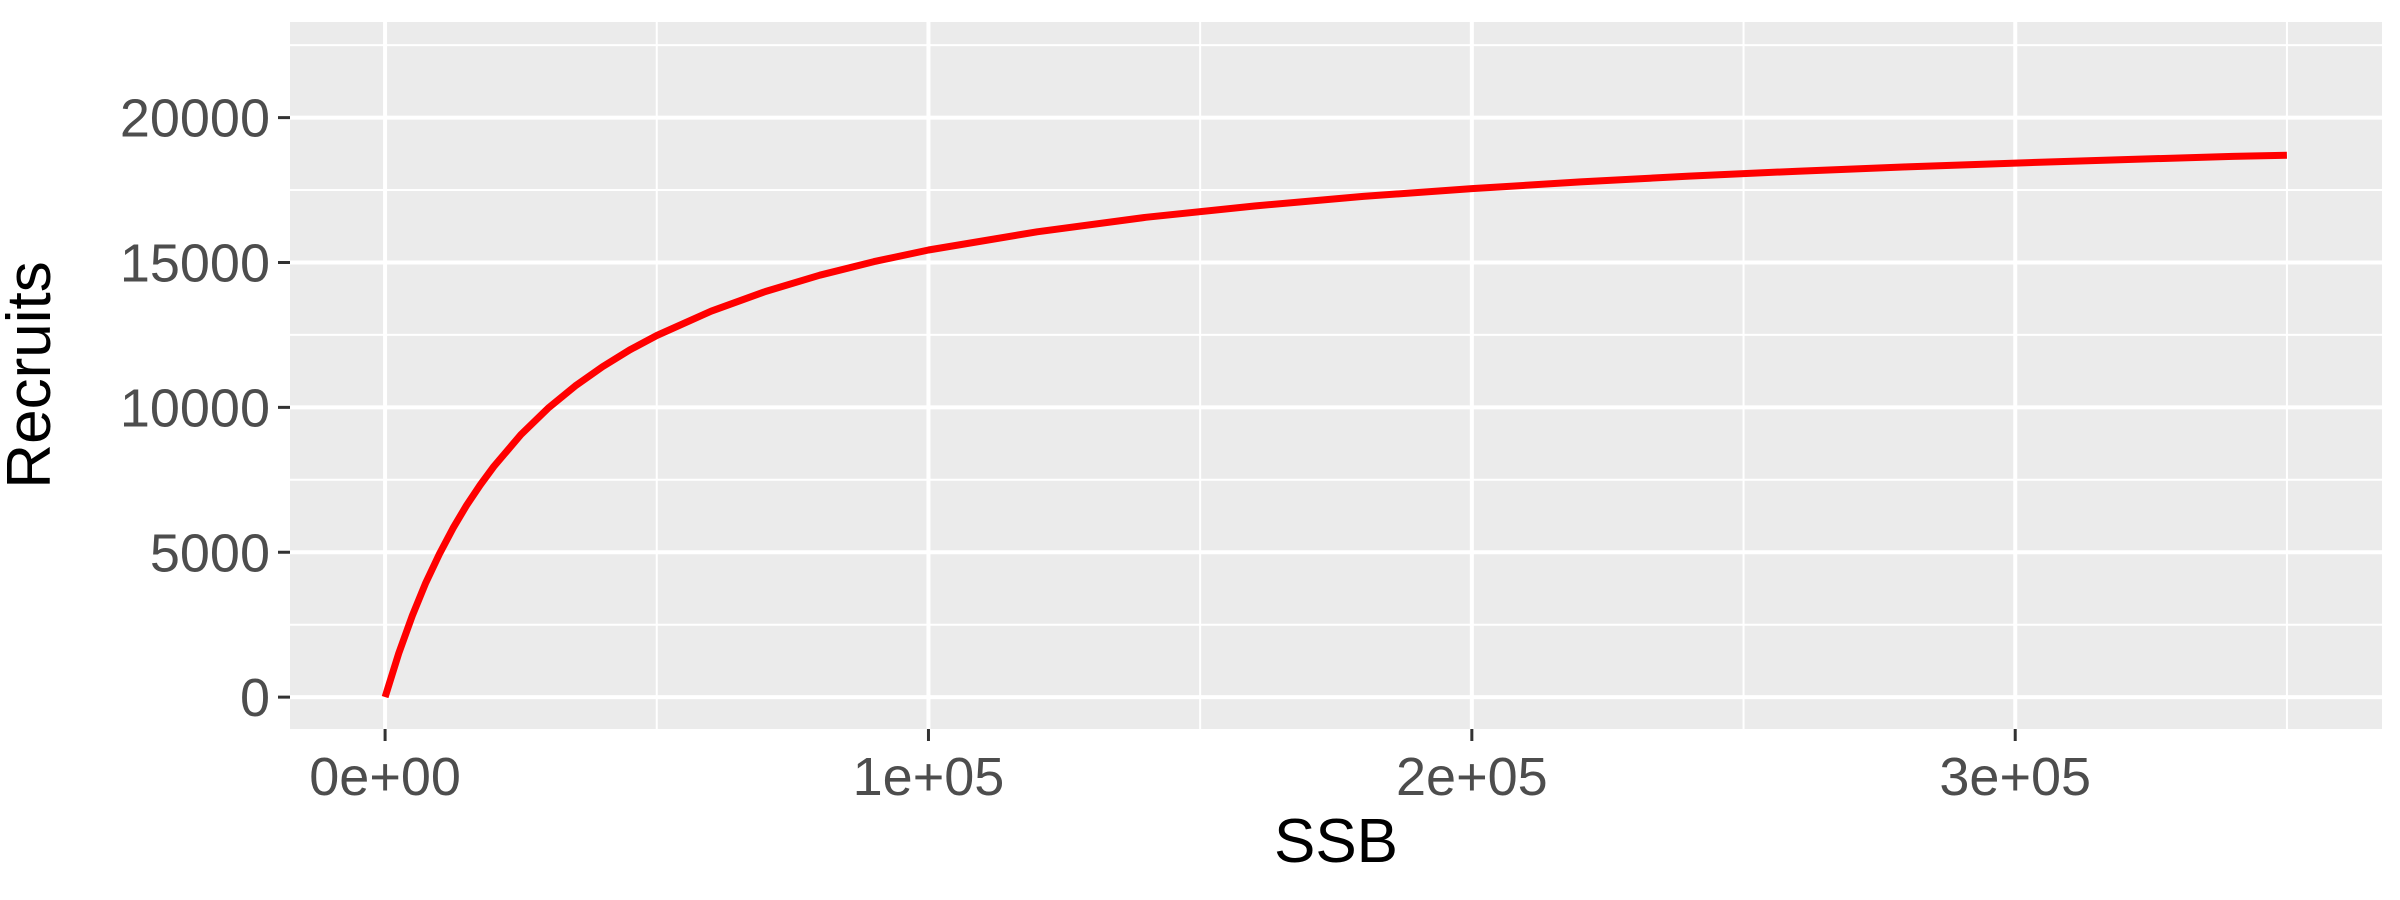 Image resolution: width=2400 pixels, height=900 pixels. I want to click on y-tick-label: 10000, so click(195, 408).